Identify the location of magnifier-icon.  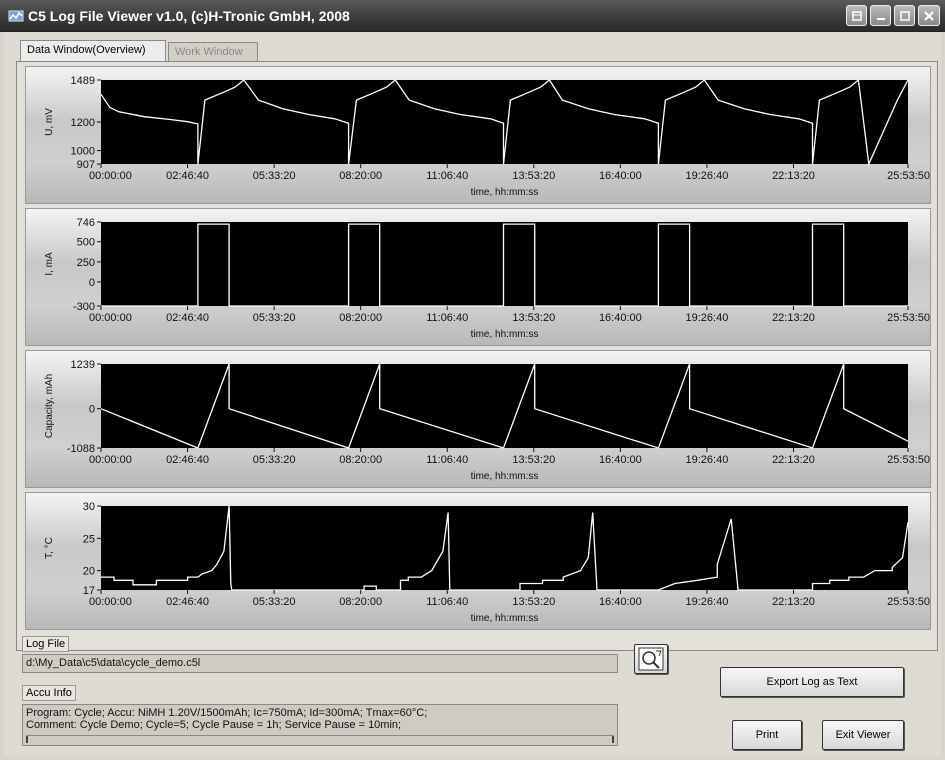
(651, 659).